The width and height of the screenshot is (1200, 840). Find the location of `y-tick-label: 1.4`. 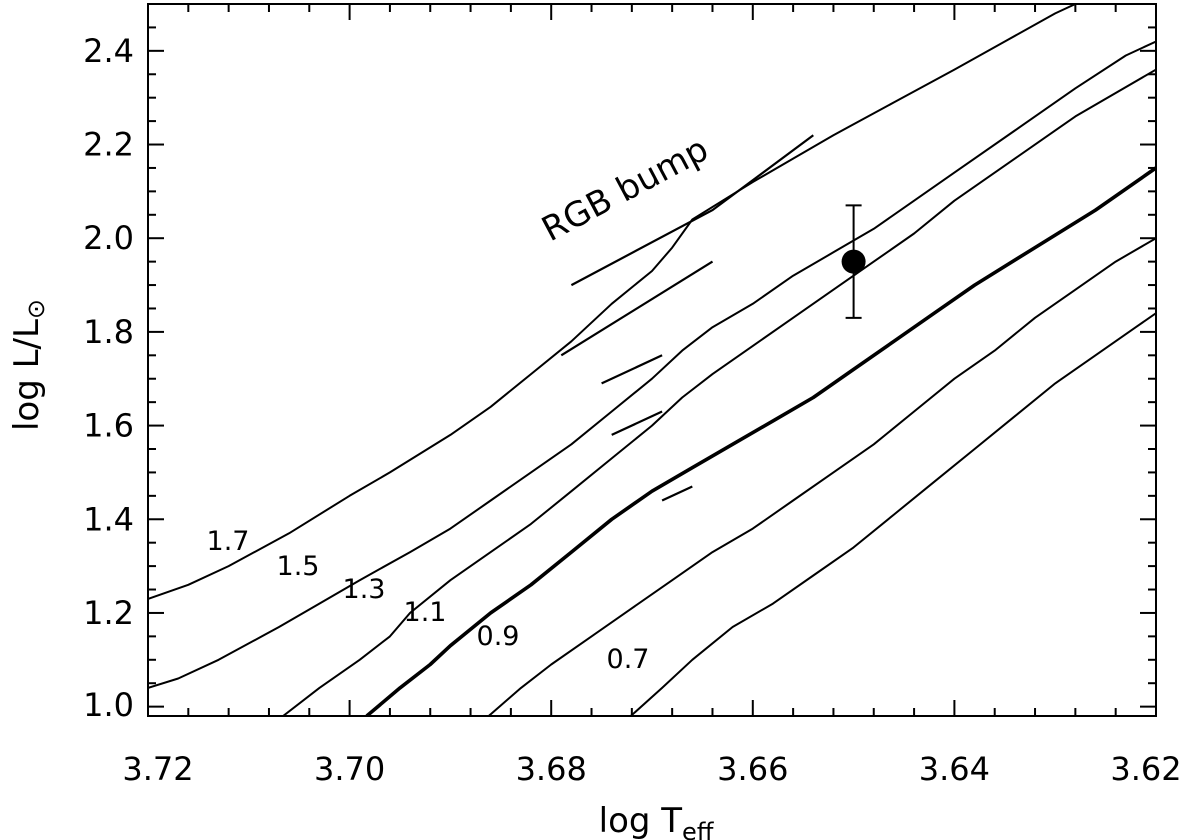

y-tick-label: 1.4 is located at coordinates (108, 519).